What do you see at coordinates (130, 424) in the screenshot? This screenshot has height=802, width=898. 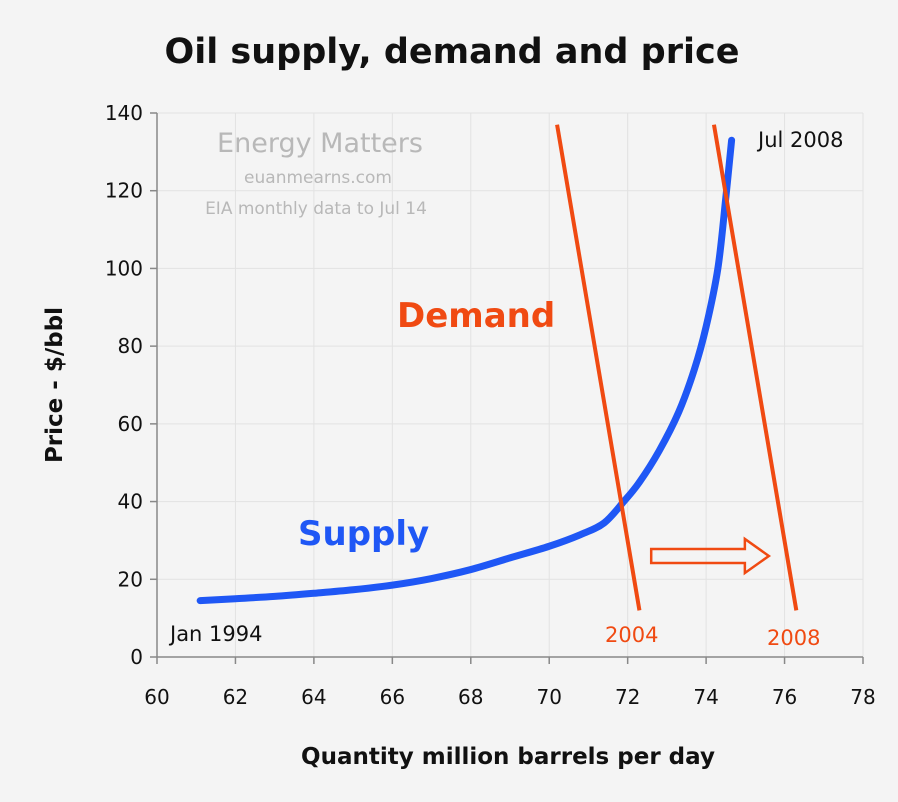 I see `y-tick-label: 60` at bounding box center [130, 424].